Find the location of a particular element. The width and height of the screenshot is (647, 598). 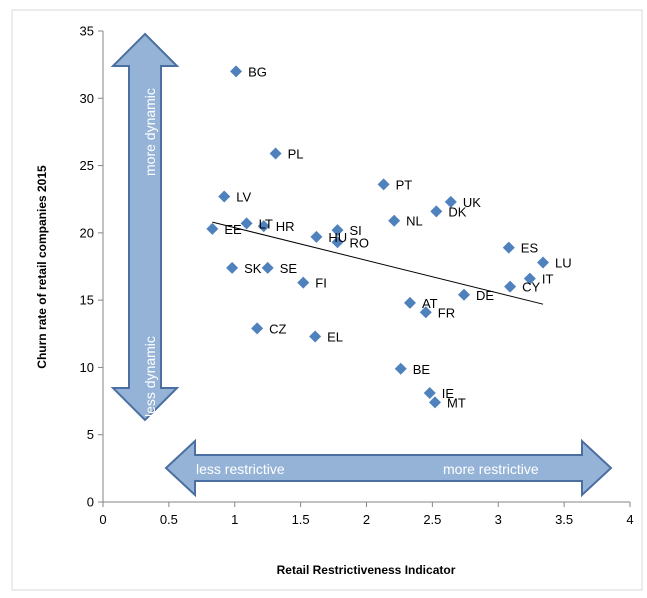

dynamic-arrow is located at coordinates (145, 227).